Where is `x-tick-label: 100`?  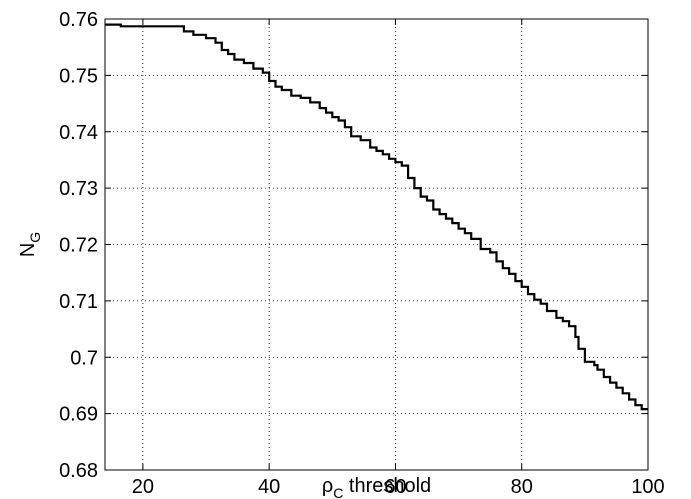
x-tick-label: 100 is located at coordinates (647, 487).